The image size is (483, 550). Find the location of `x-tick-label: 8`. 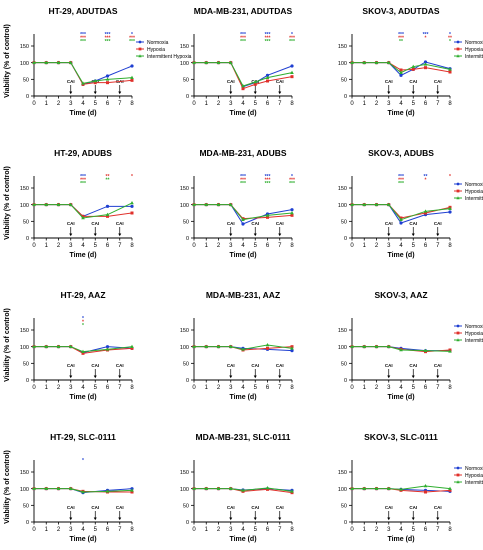

x-tick-label: 8 is located at coordinates (132, 104).